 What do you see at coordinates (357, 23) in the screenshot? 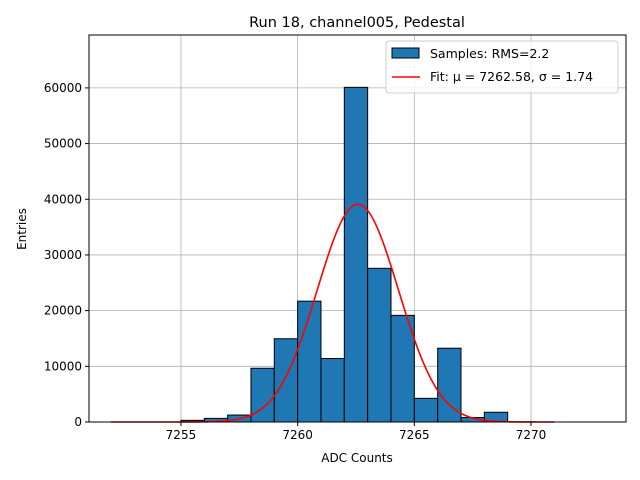
I see `chart-title: Run 18, channel005, Pedestal` at bounding box center [357, 23].